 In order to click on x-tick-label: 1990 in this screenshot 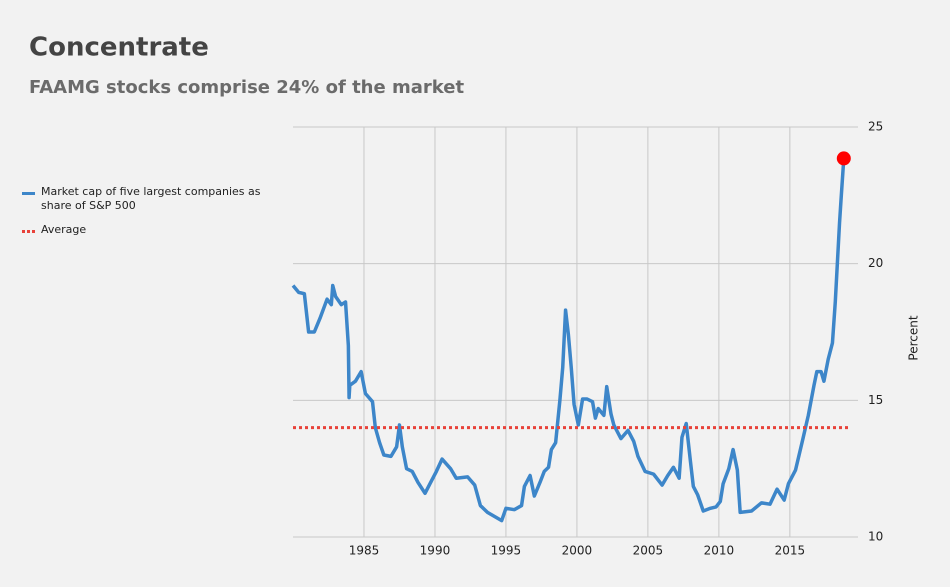, I will do `click(435, 551)`.